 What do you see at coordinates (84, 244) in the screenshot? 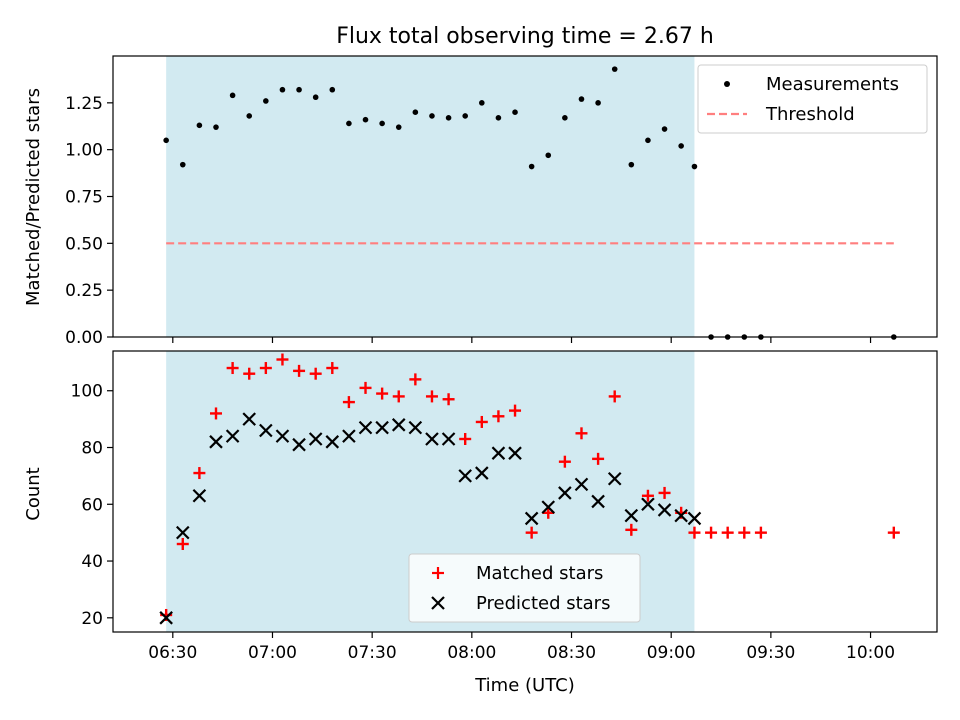
I see `top-y-tick-label: 0.50` at bounding box center [84, 244].